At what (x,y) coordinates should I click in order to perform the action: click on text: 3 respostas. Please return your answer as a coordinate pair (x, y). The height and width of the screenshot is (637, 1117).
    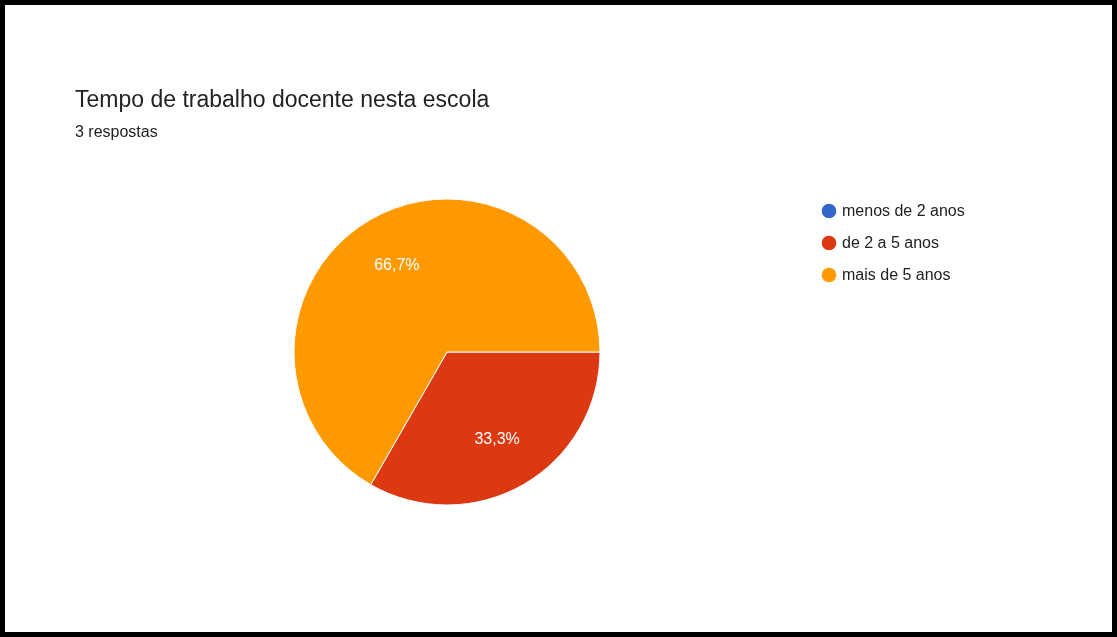
    Looking at the image, I should click on (116, 131).